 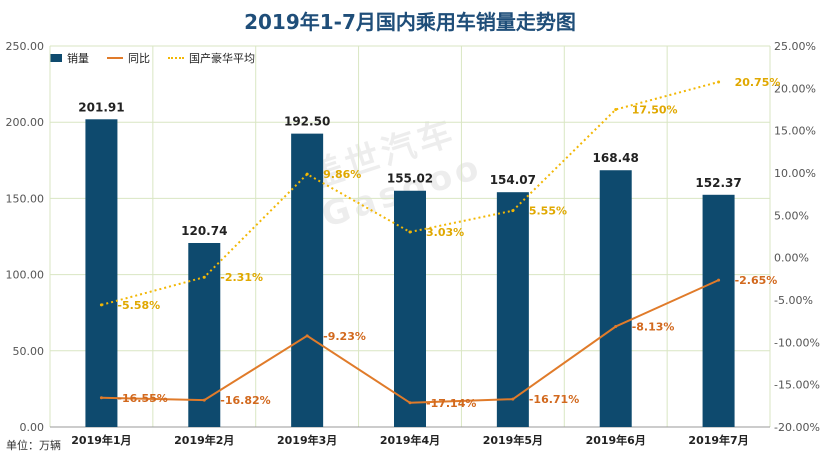 I want to click on yoy-data-label: -16.55%, so click(x=142, y=398).